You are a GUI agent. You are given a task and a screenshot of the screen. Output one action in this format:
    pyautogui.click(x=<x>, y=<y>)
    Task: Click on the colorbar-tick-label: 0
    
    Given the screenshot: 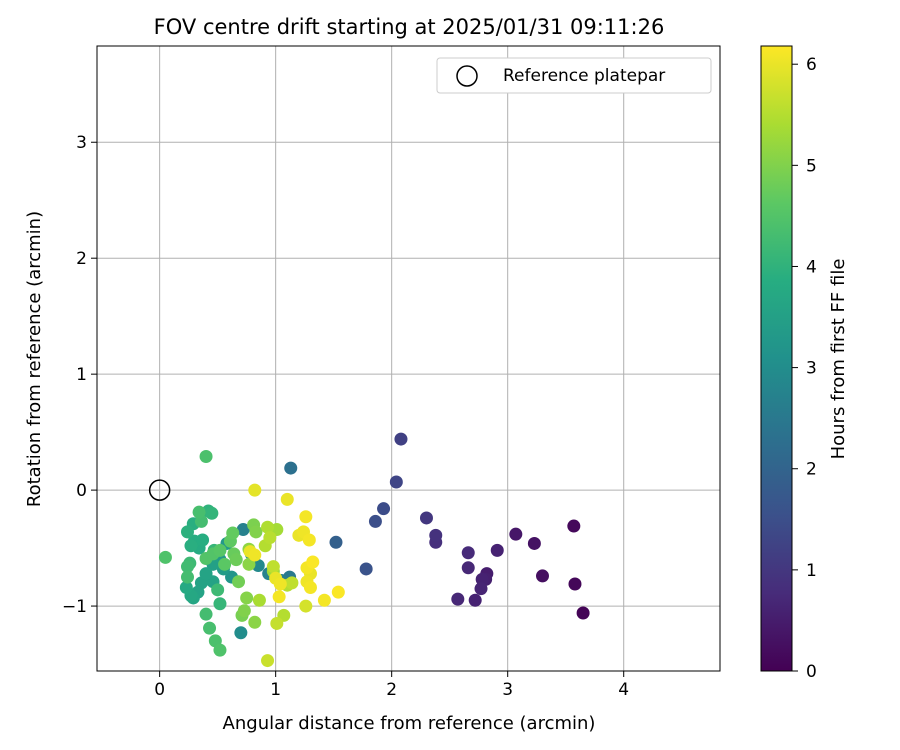 What is the action you would take?
    pyautogui.click(x=811, y=672)
    